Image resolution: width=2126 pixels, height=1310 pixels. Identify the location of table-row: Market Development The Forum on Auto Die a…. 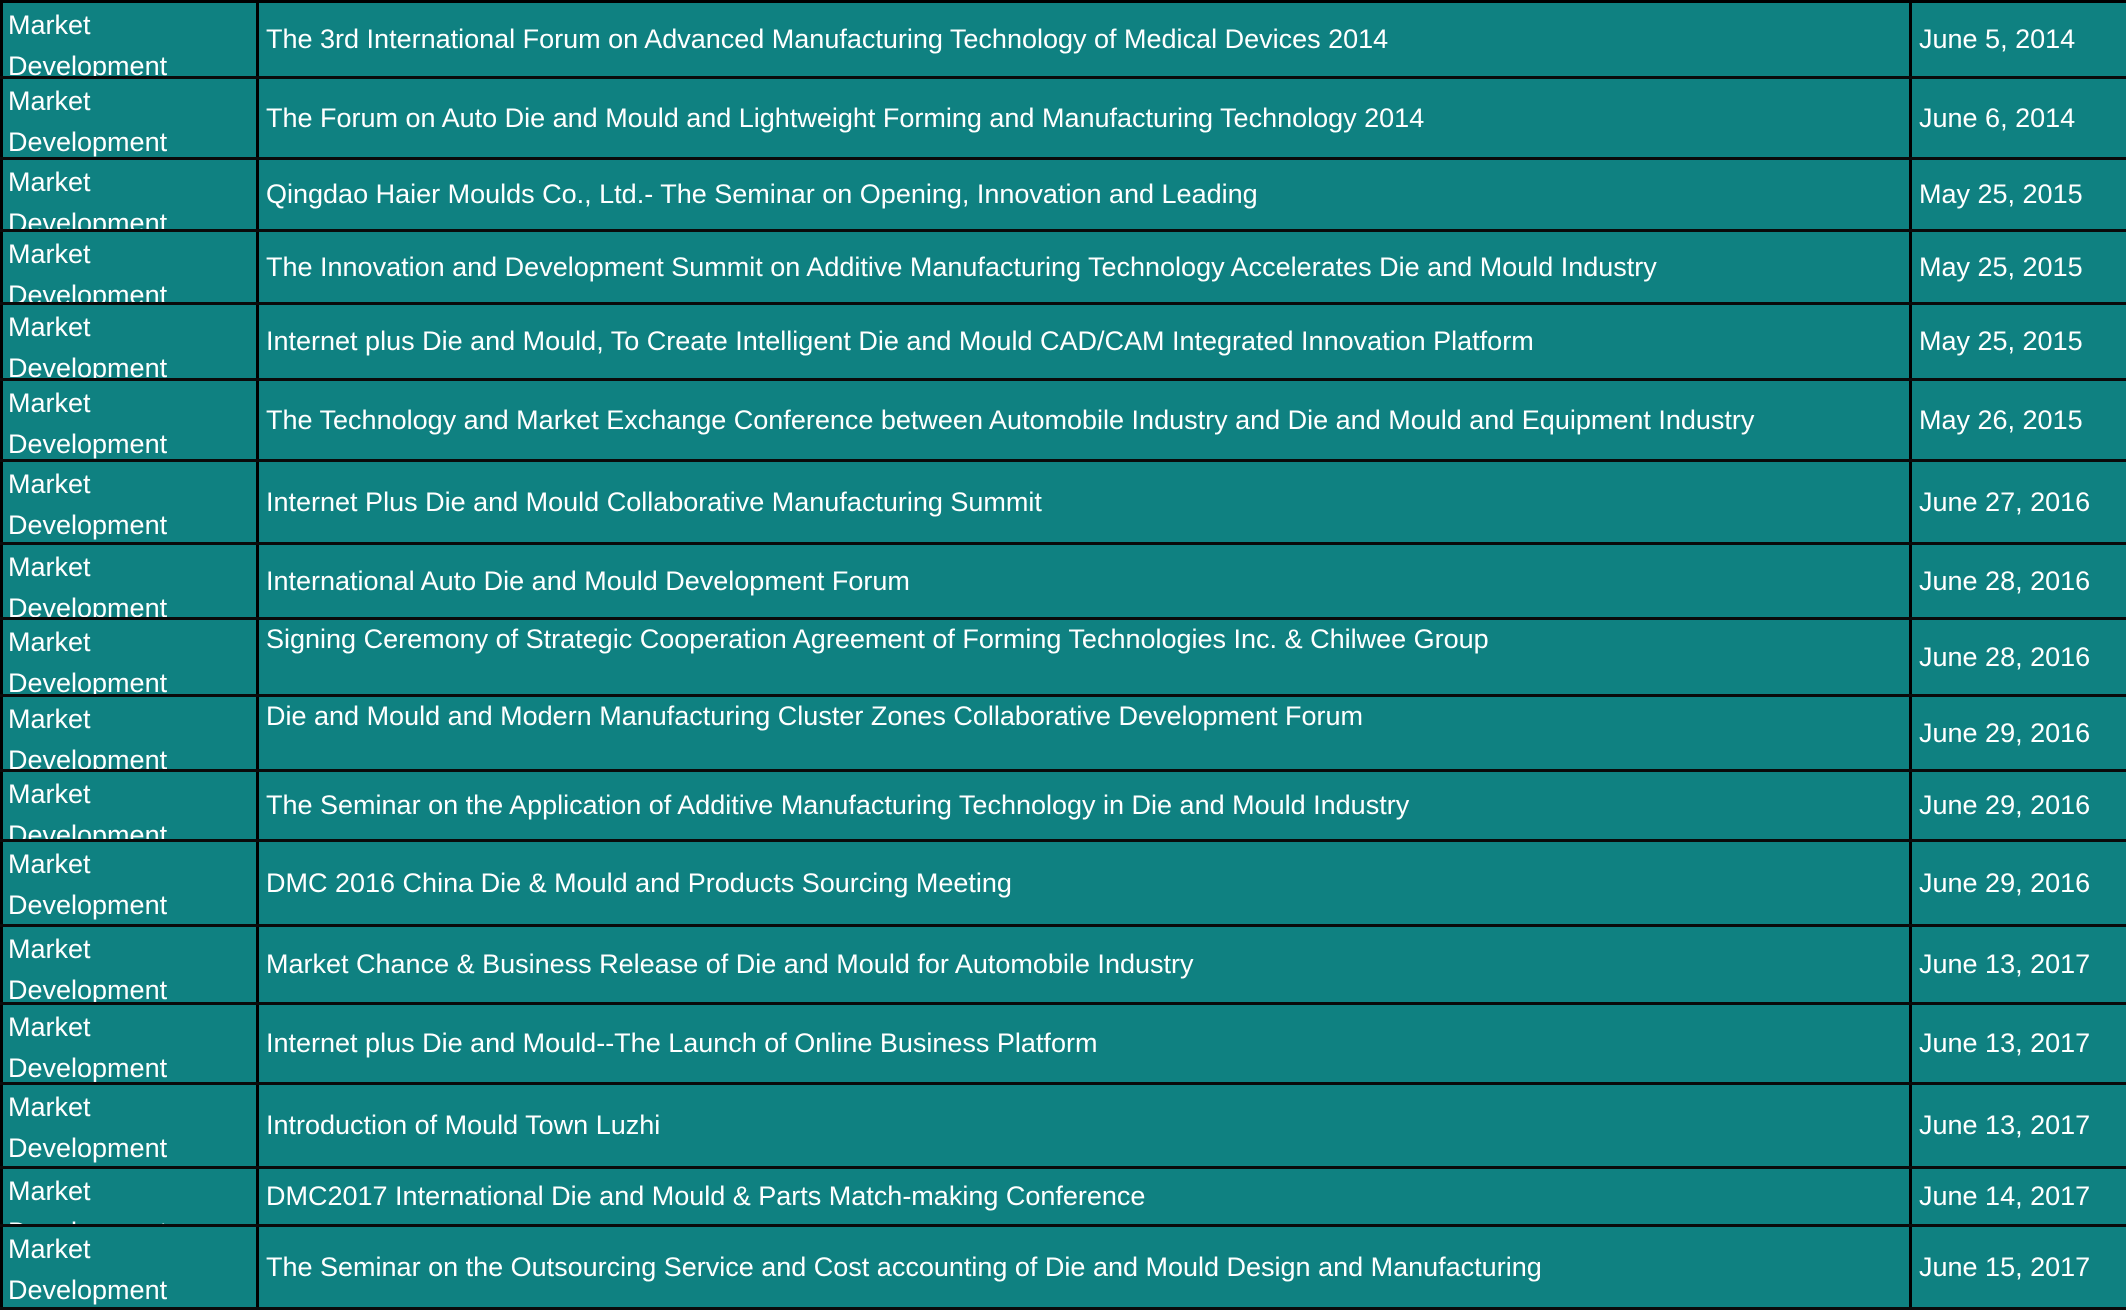
(1063, 119).